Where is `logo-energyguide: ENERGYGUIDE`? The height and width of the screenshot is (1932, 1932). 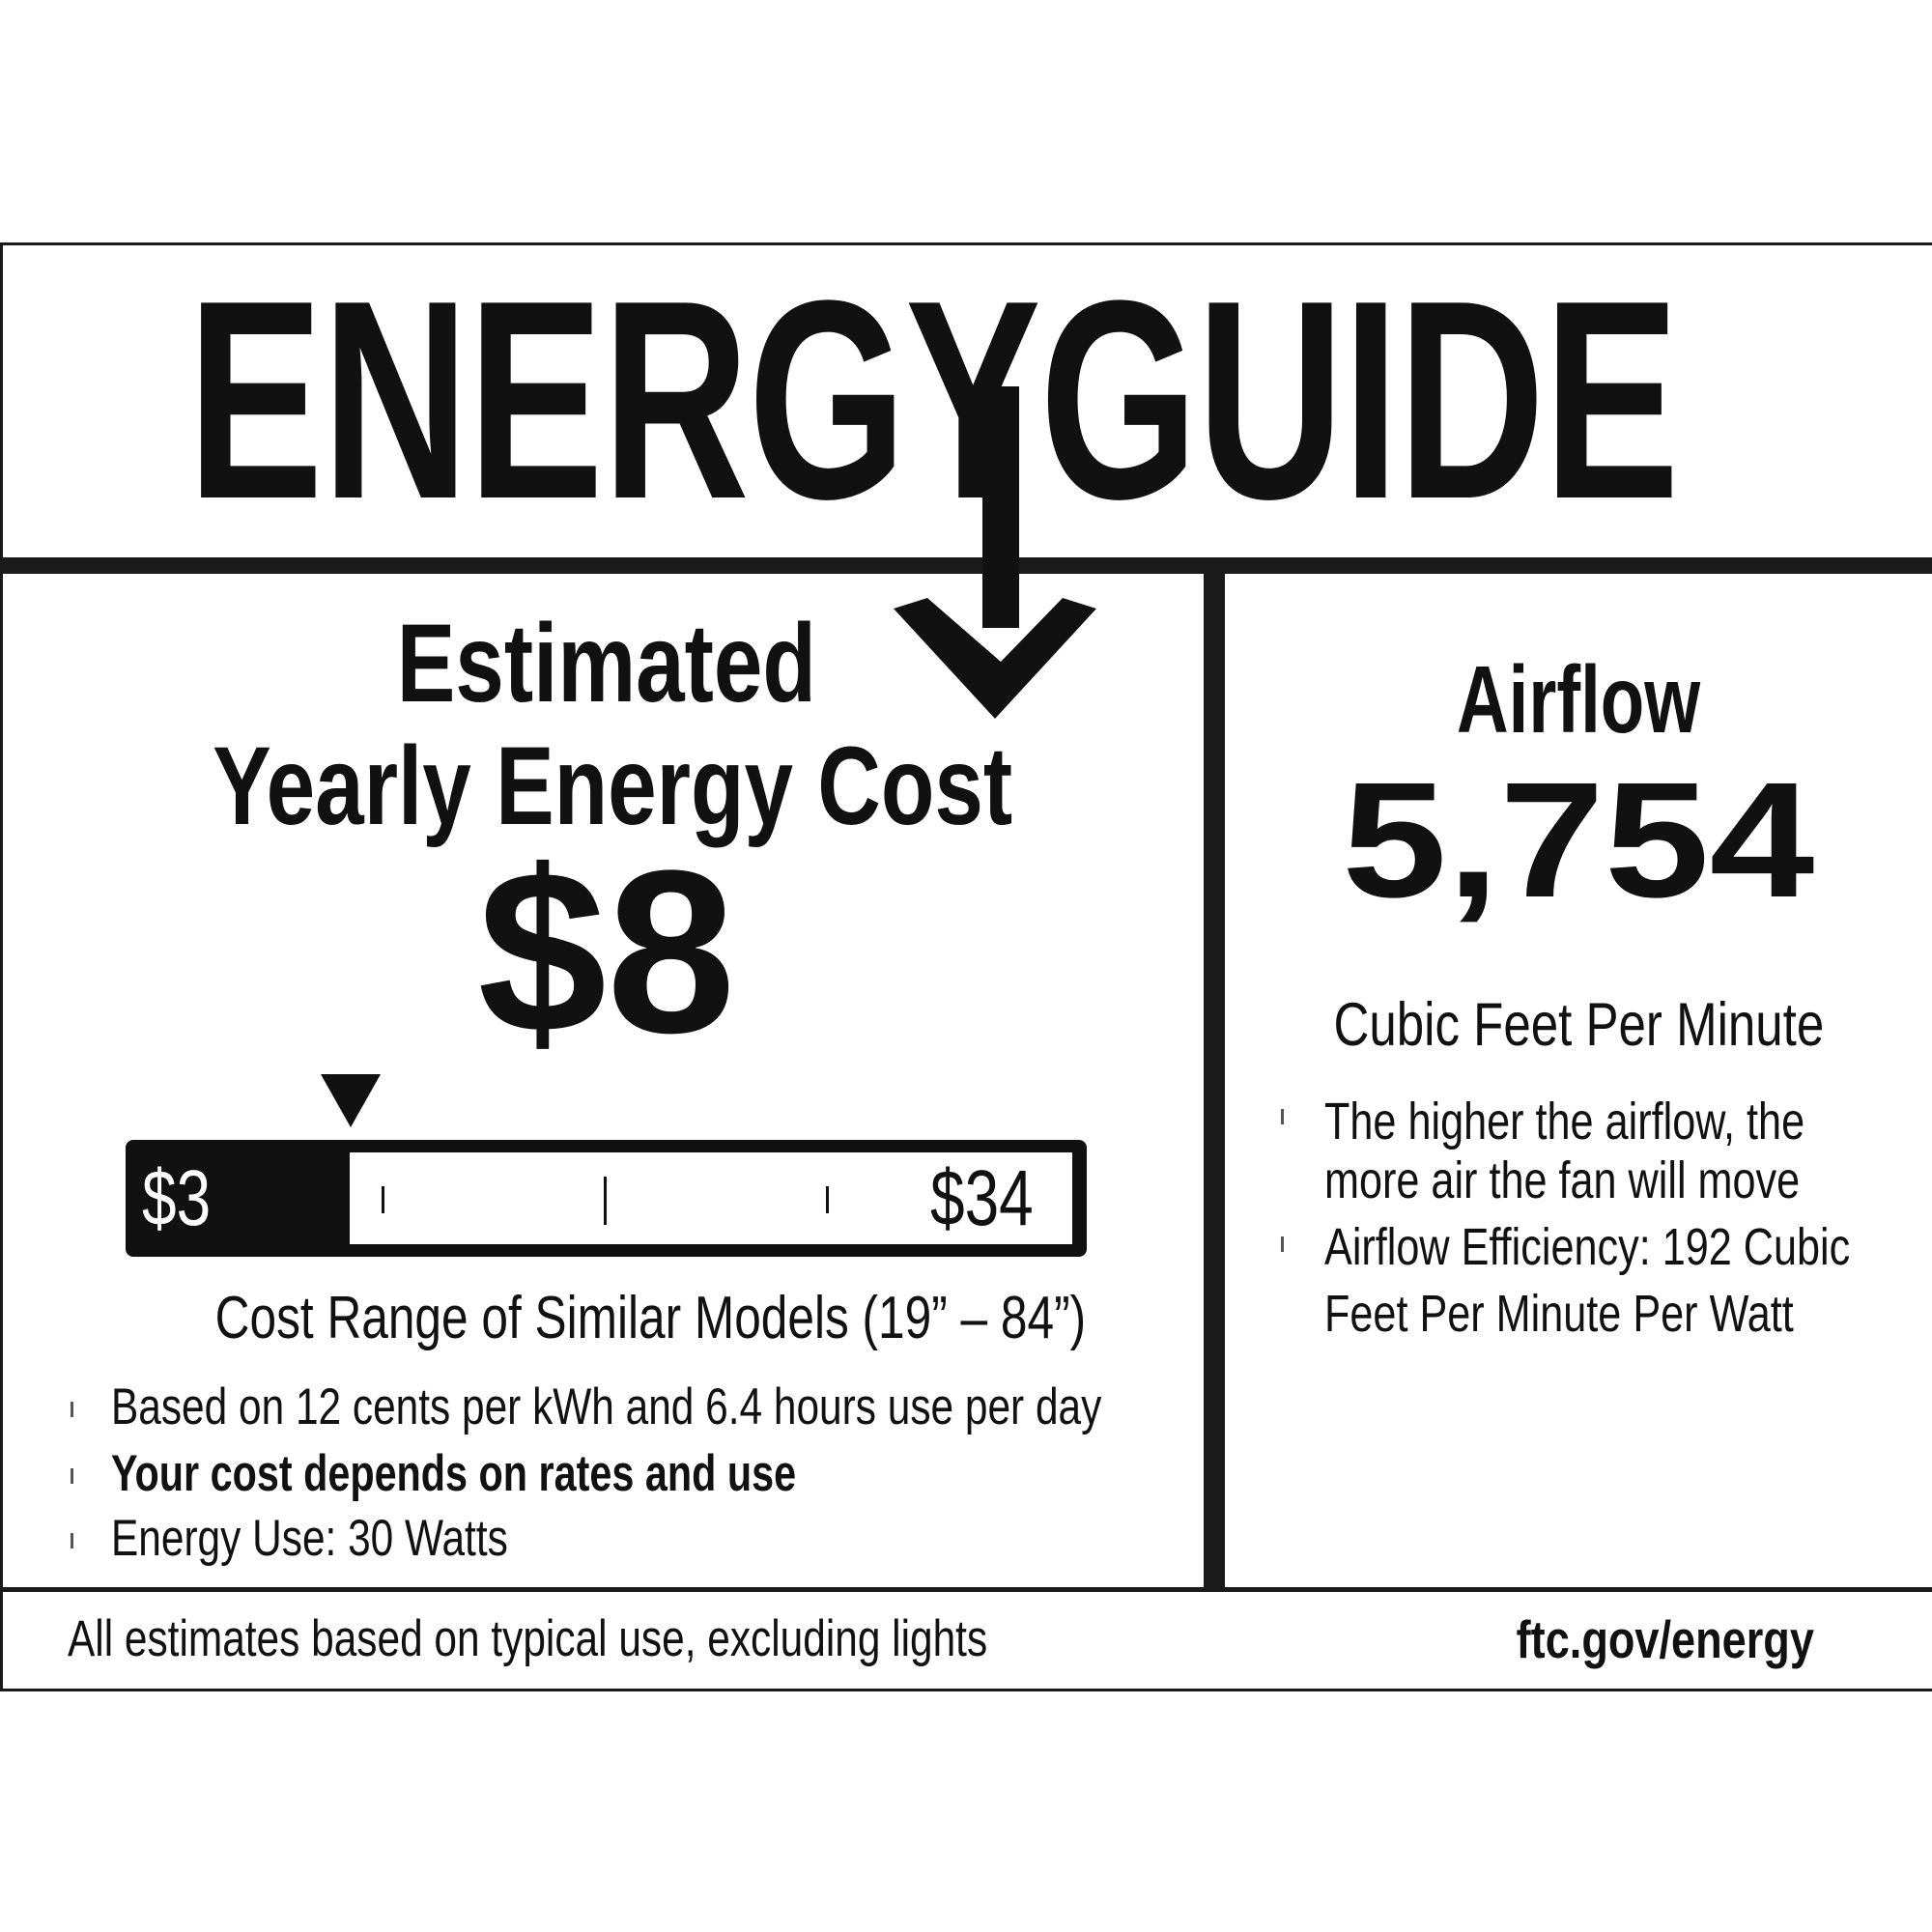 logo-energyguide: ENERGYGUIDE is located at coordinates (1059, 400).